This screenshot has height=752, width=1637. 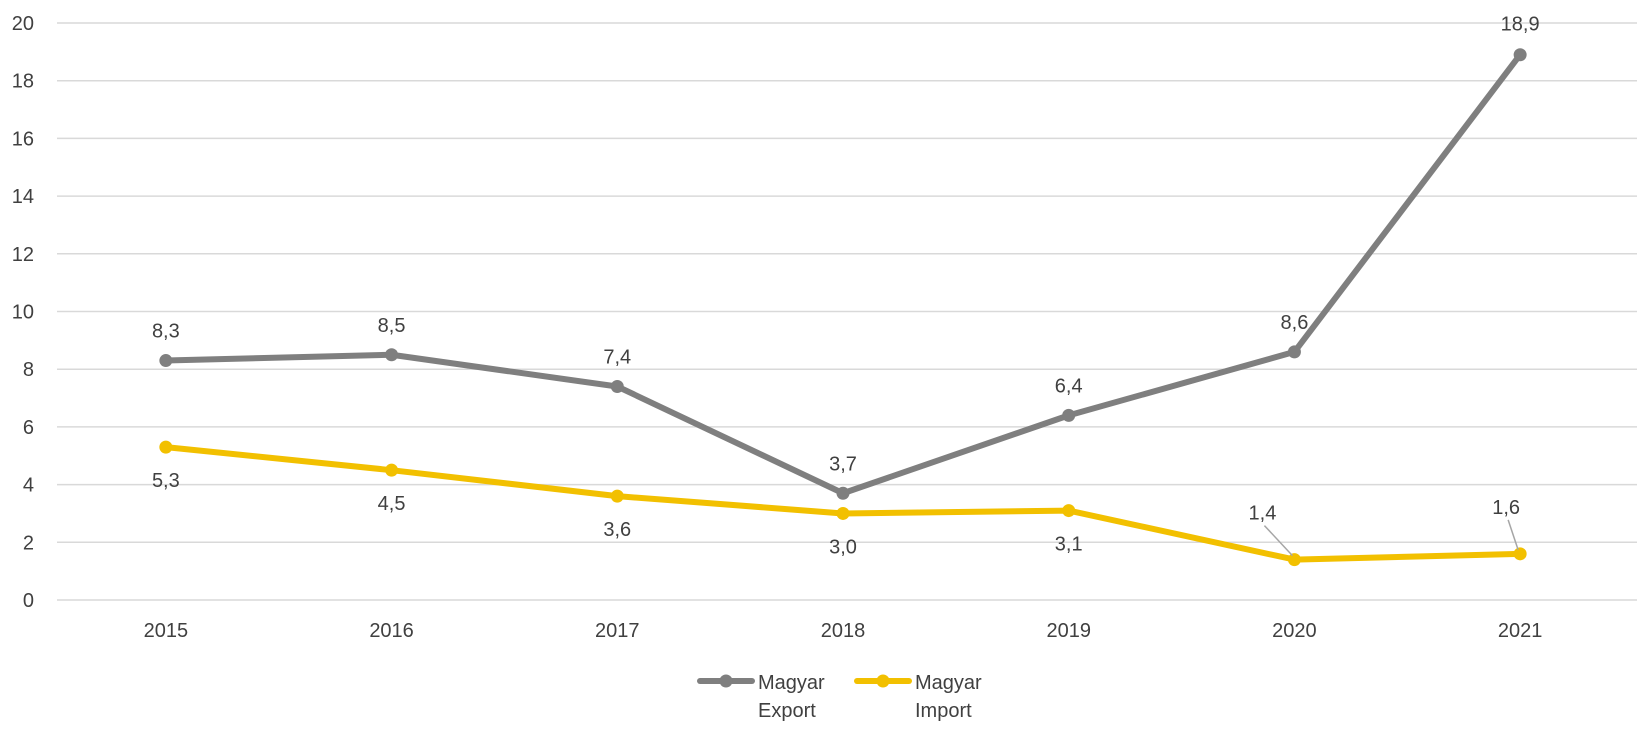 What do you see at coordinates (28, 370) in the screenshot?
I see `y-tick-label: 8` at bounding box center [28, 370].